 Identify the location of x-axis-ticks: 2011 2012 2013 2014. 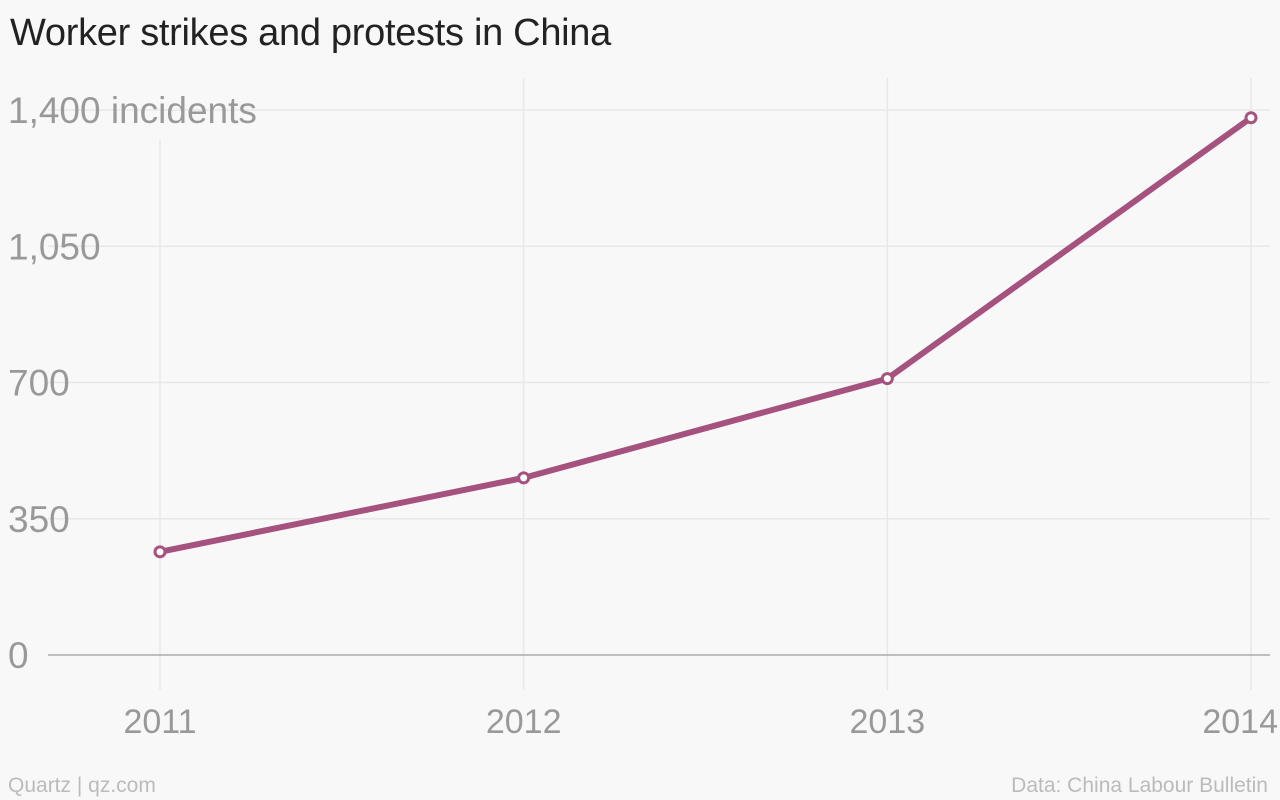
(700, 722).